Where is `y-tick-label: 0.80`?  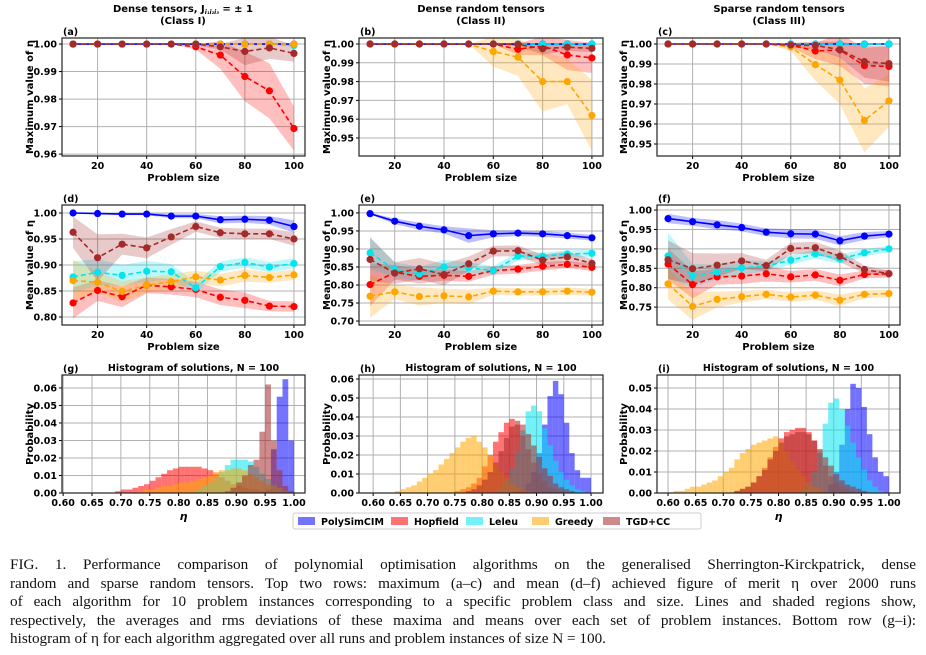 y-tick-label: 0.80 is located at coordinates (343, 286).